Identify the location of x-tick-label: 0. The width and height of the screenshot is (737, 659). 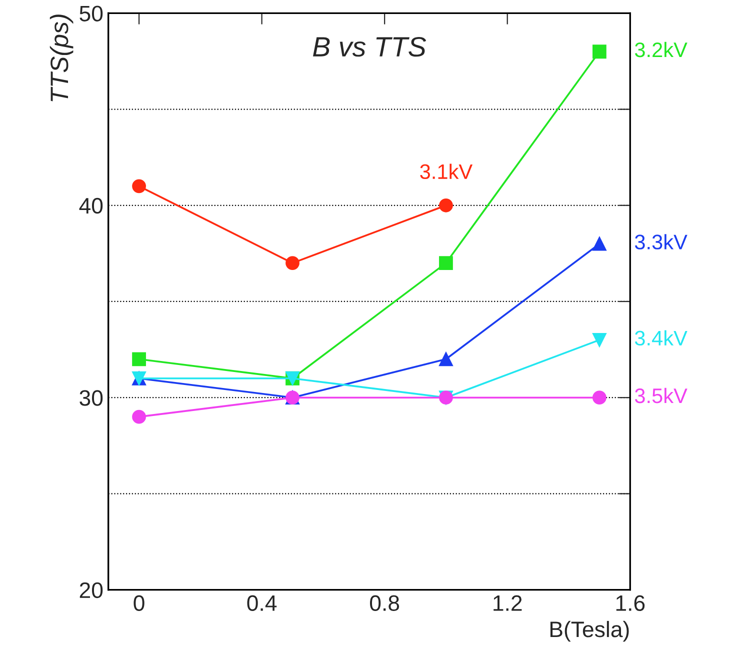
(139, 603).